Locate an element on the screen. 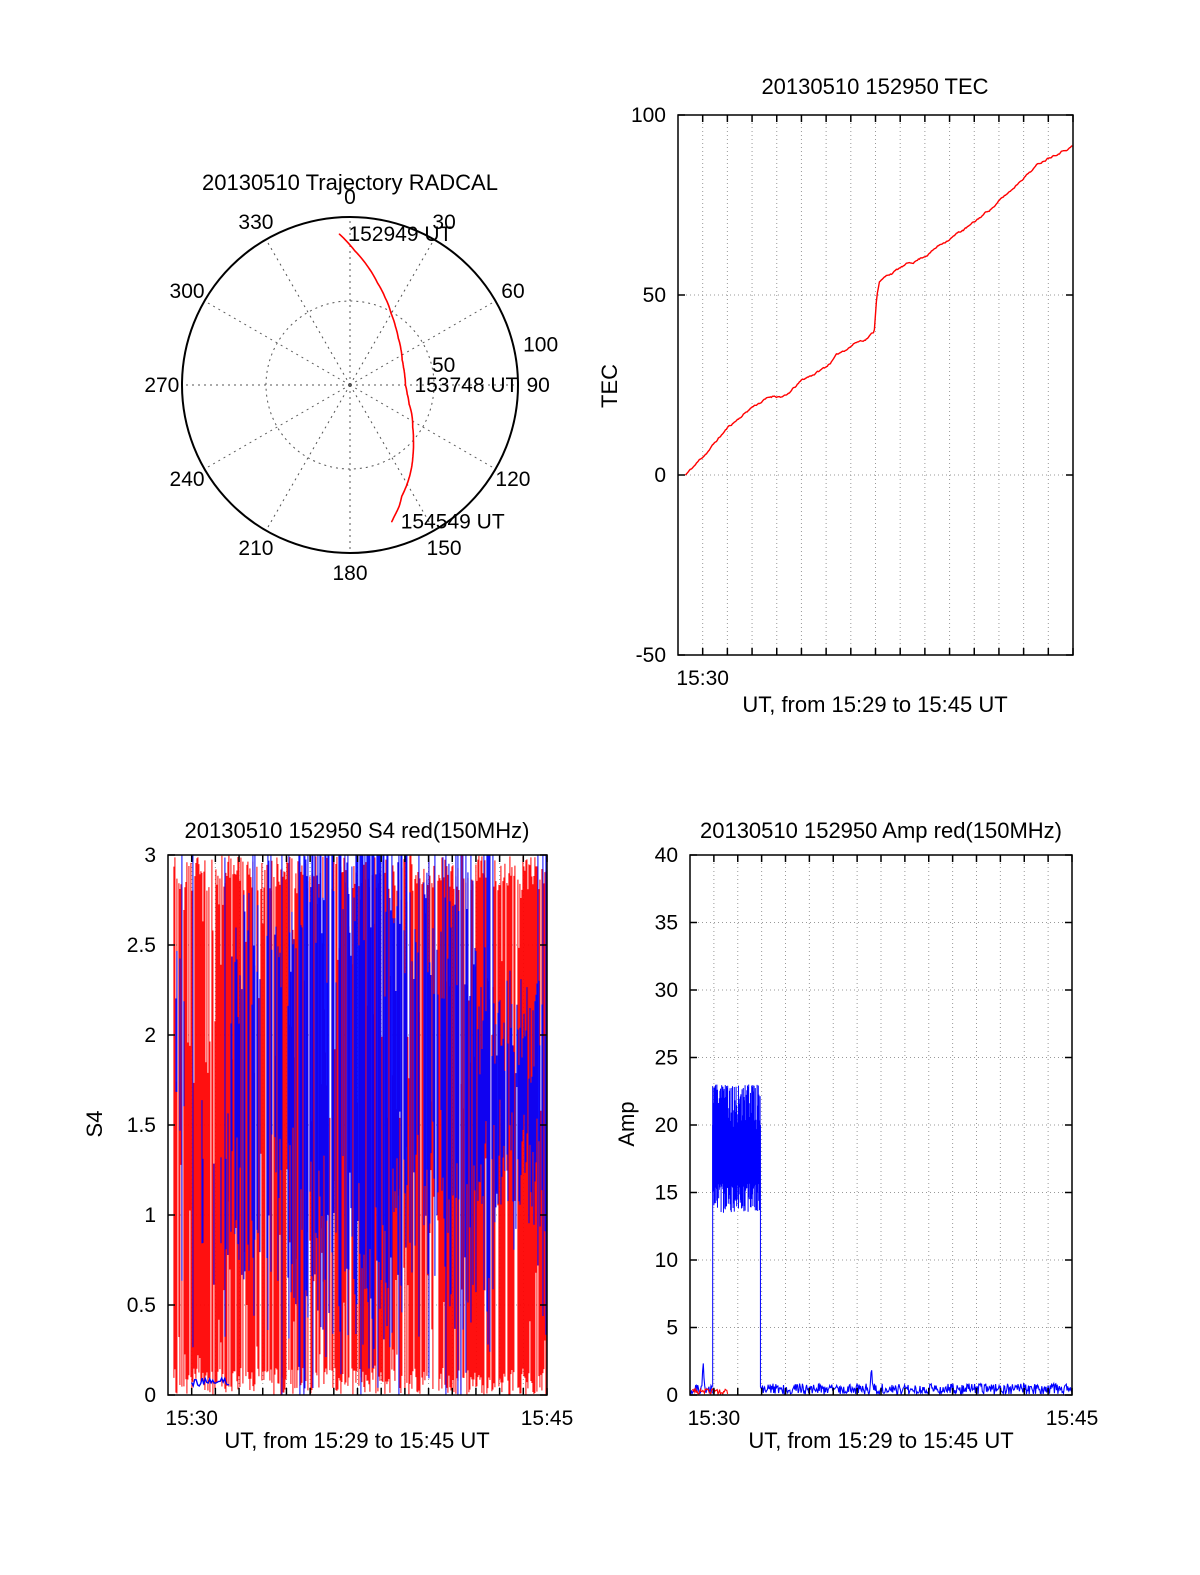 This screenshot has height=1575, width=1200. tec-plot-data is located at coordinates (878, 310).